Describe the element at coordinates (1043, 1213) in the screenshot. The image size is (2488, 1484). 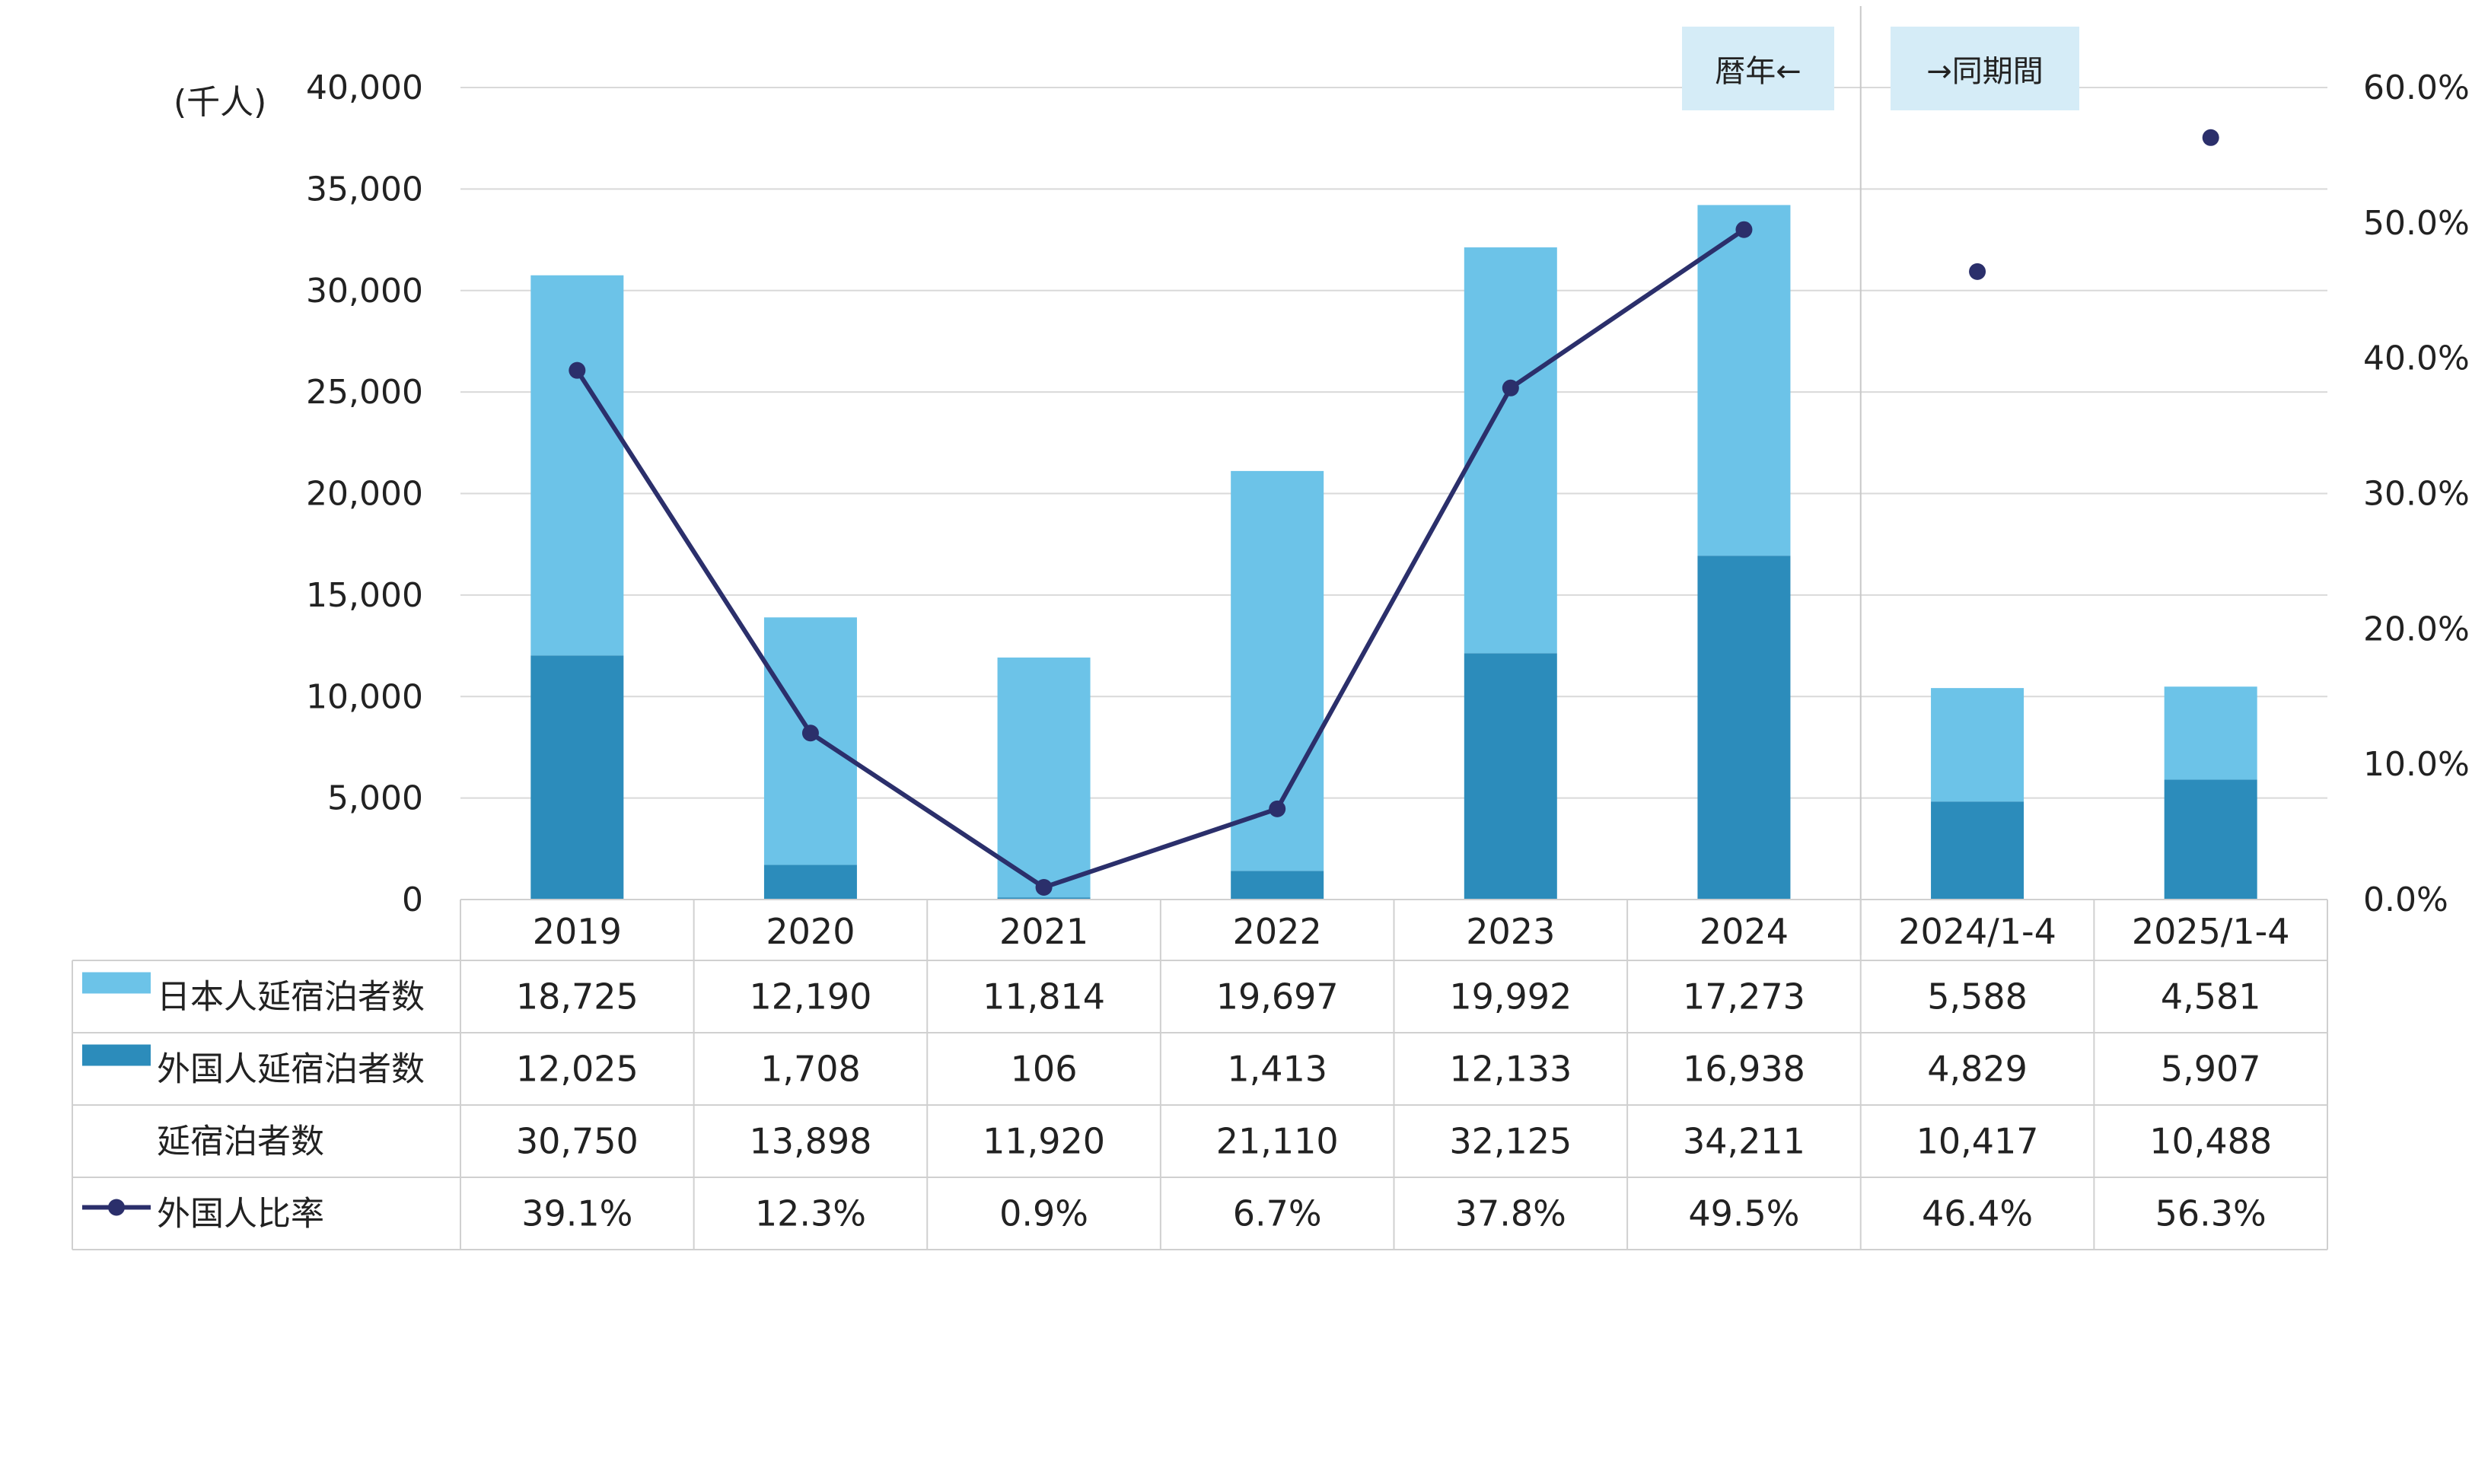
I see `table-cell-ratio: 0.9%` at that location.